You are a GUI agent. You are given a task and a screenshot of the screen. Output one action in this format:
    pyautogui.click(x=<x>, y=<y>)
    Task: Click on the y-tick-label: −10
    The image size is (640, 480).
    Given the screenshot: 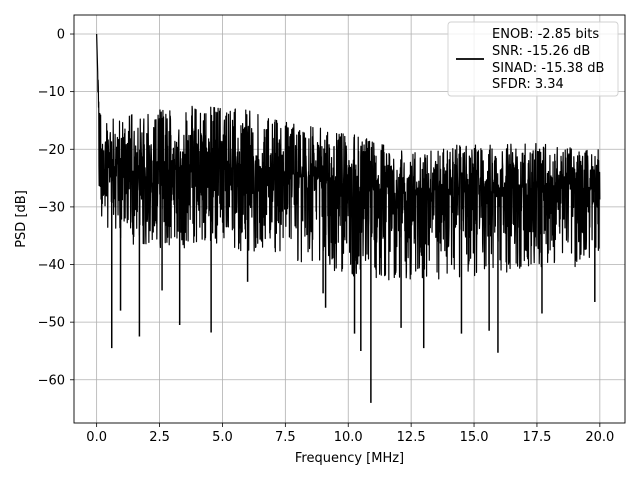 What is the action you would take?
    pyautogui.click(x=51, y=92)
    